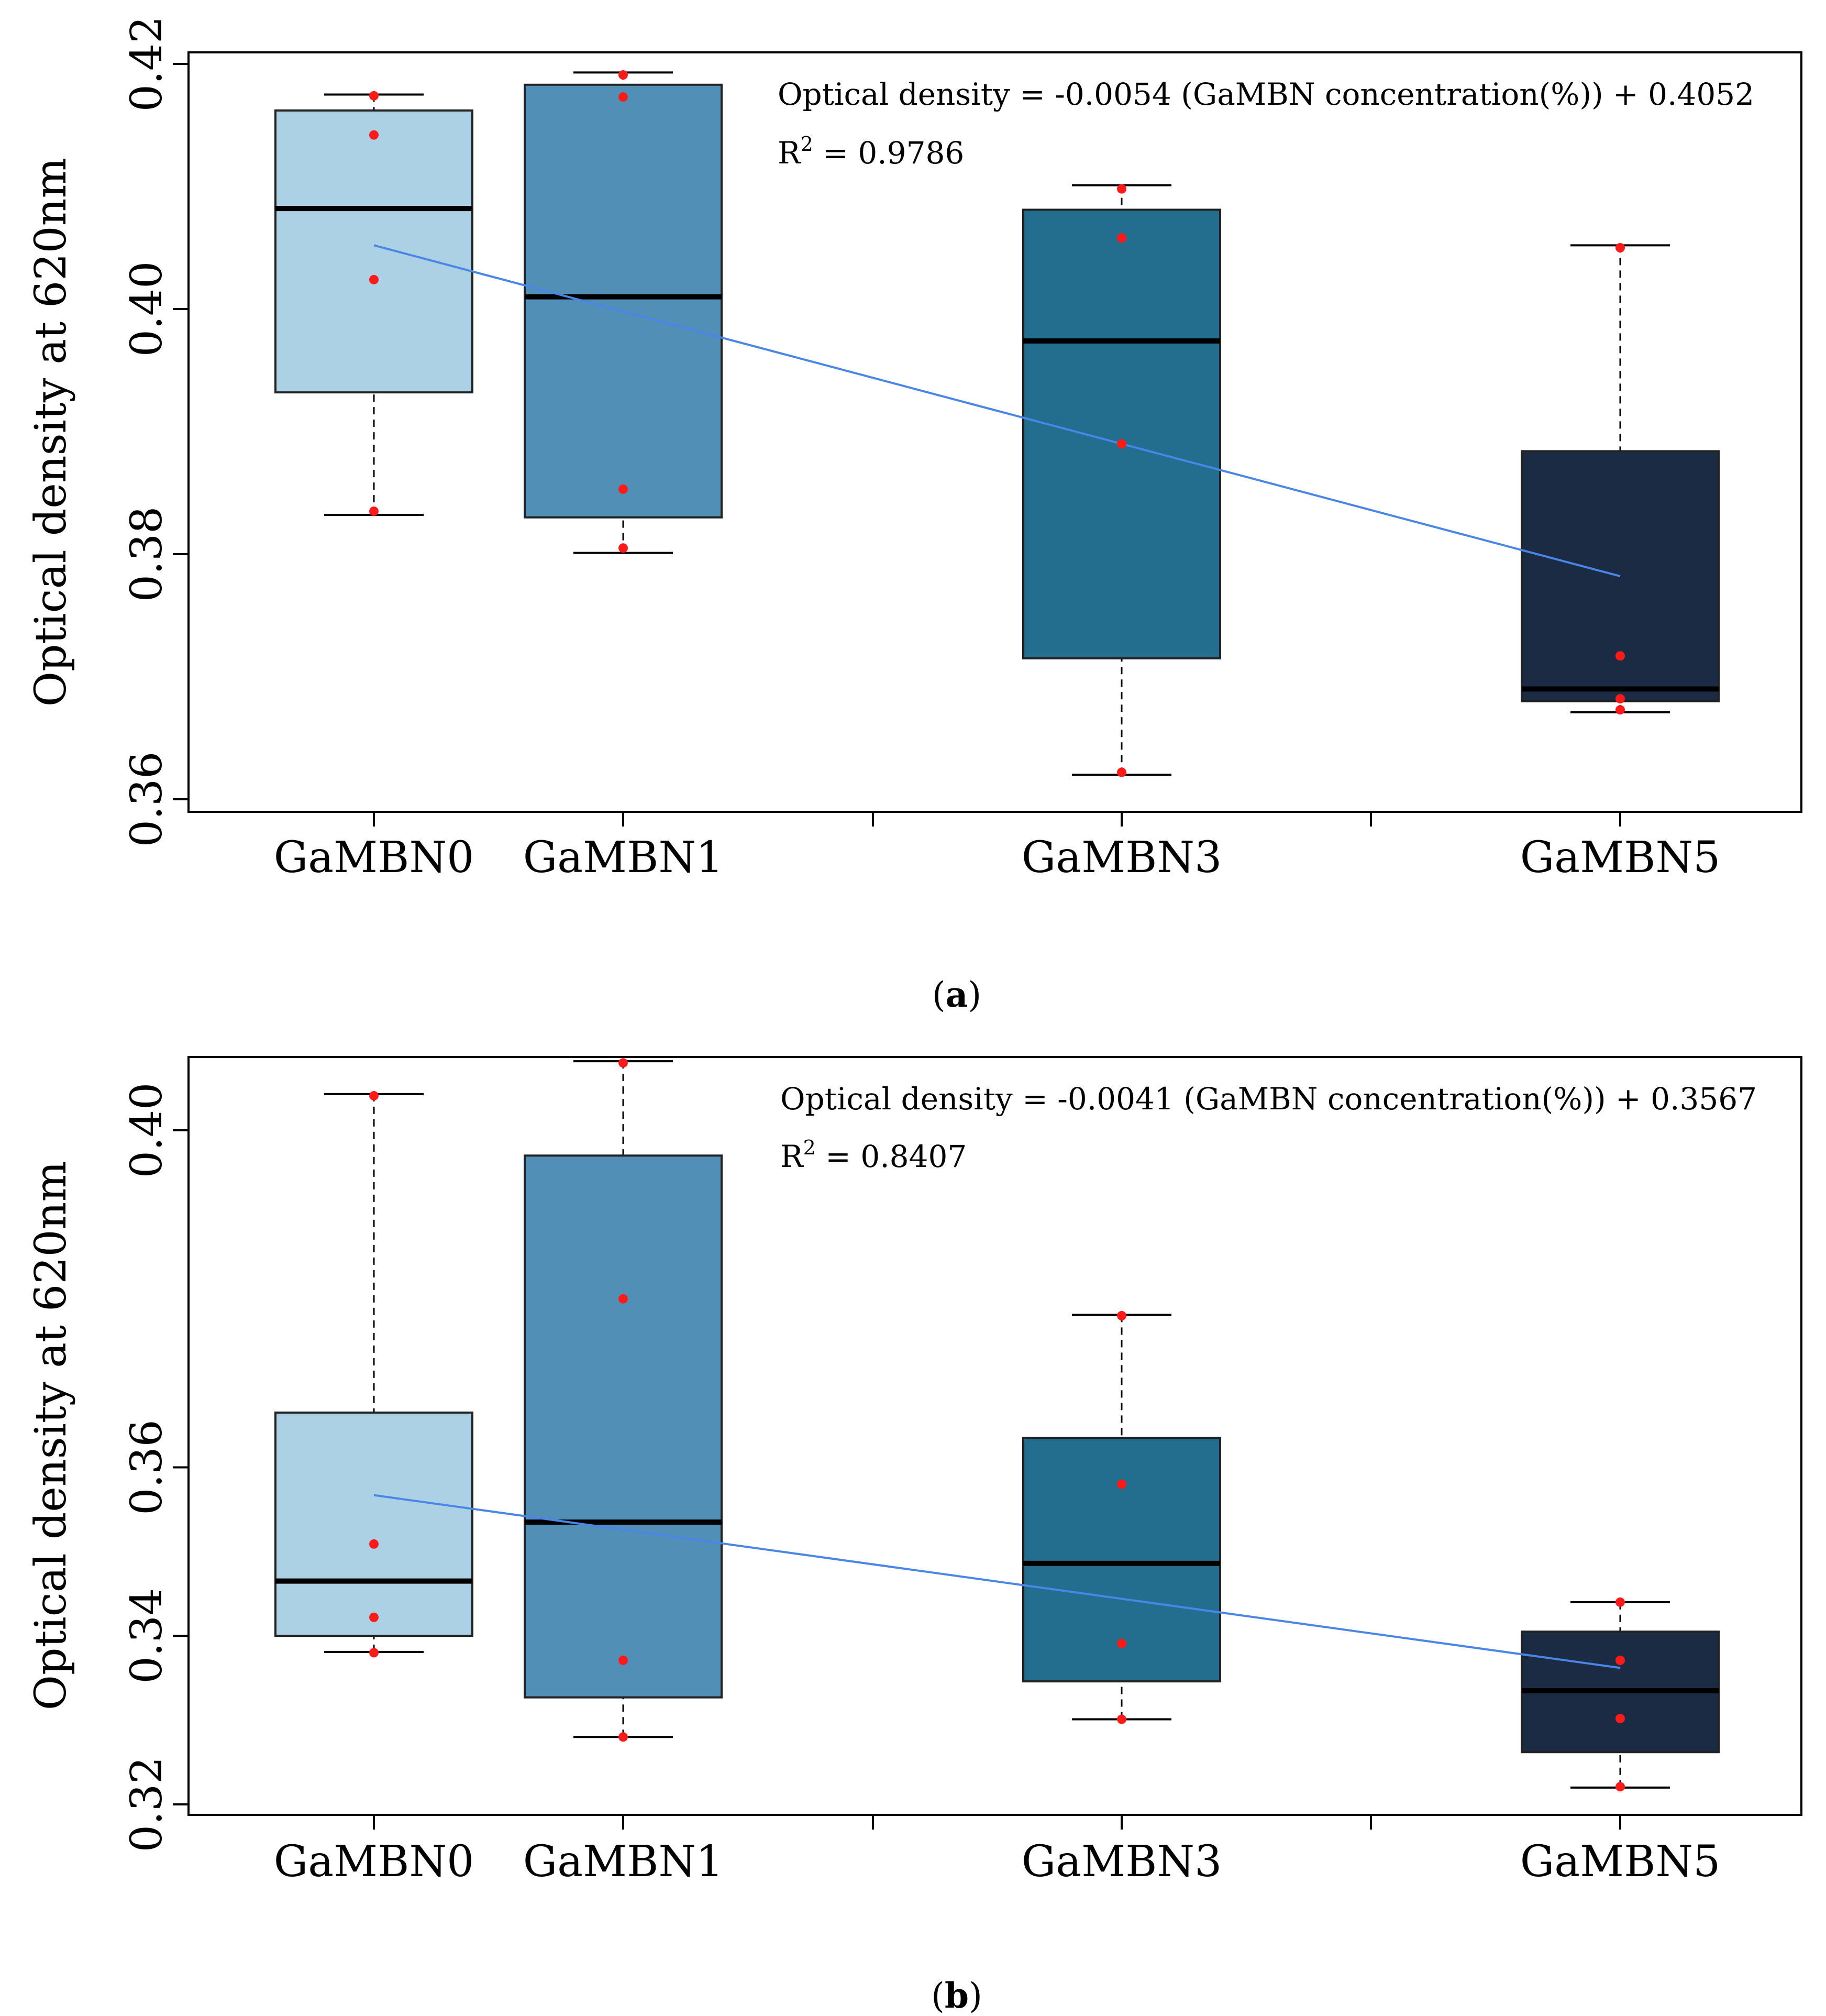 This screenshot has width=1826, height=2016. I want to click on r-squared: R2 = 0.9786, so click(871, 152).